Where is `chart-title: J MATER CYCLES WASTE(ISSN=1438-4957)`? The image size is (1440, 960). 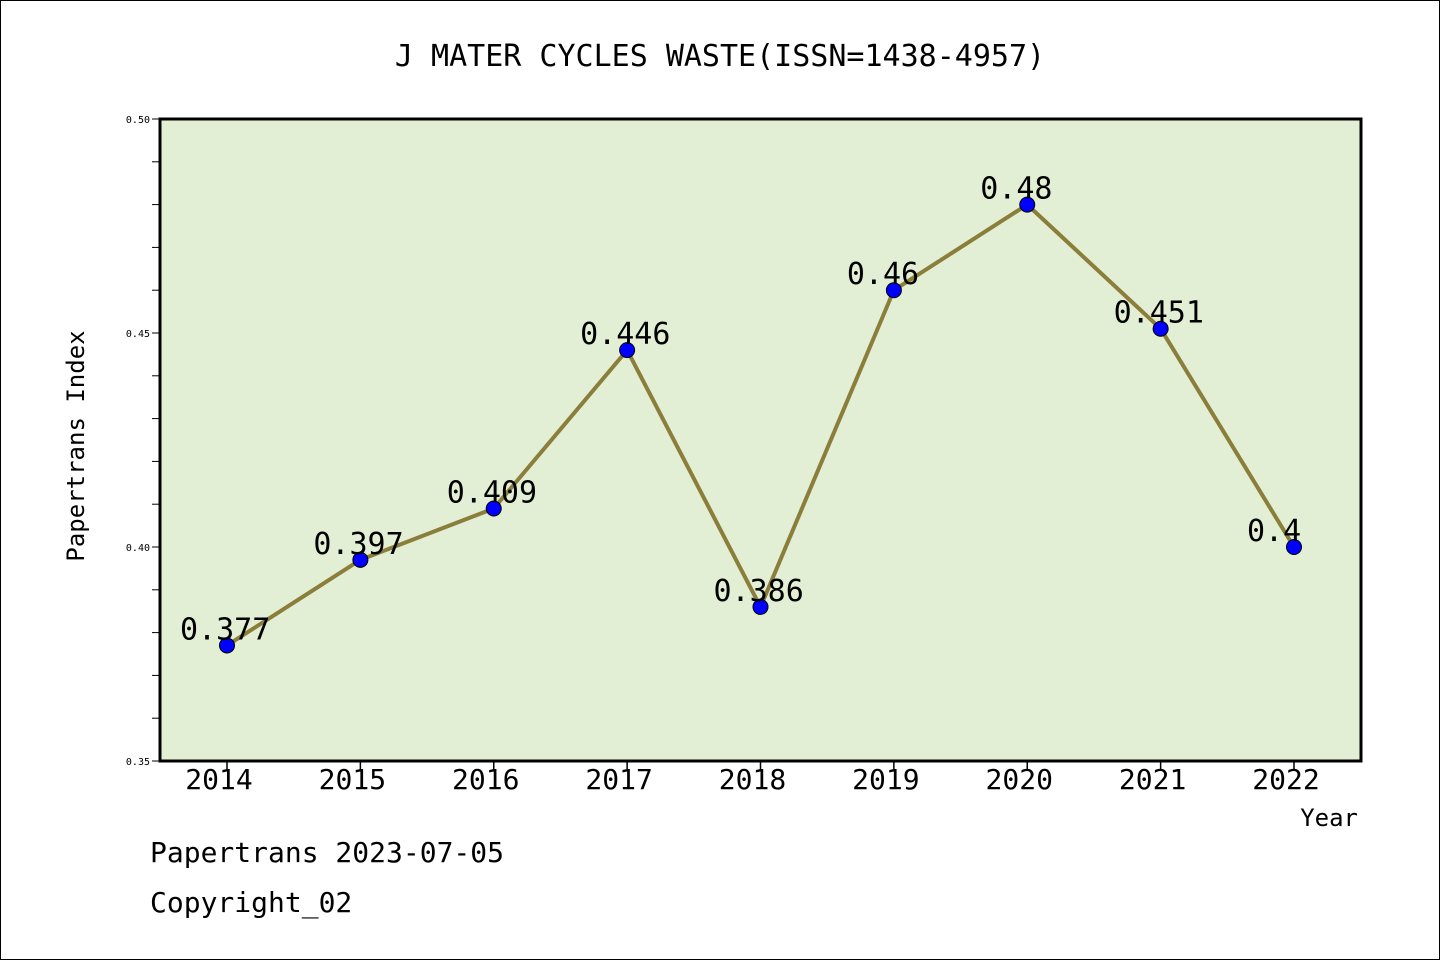 chart-title: J MATER CYCLES WASTE(ISSN=1438-4957) is located at coordinates (720, 56).